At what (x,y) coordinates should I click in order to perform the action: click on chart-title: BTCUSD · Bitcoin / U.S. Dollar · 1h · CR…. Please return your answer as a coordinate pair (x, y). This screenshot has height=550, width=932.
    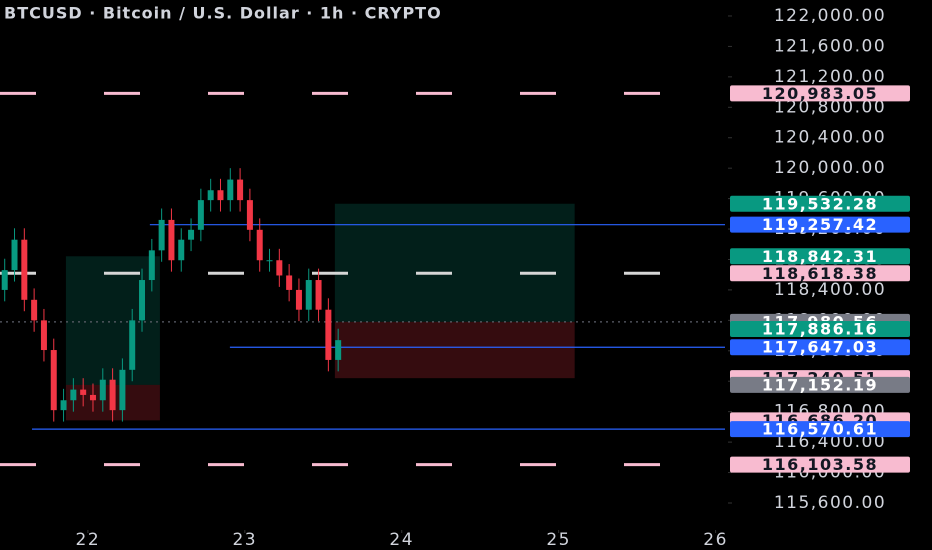
    Looking at the image, I should click on (223, 13).